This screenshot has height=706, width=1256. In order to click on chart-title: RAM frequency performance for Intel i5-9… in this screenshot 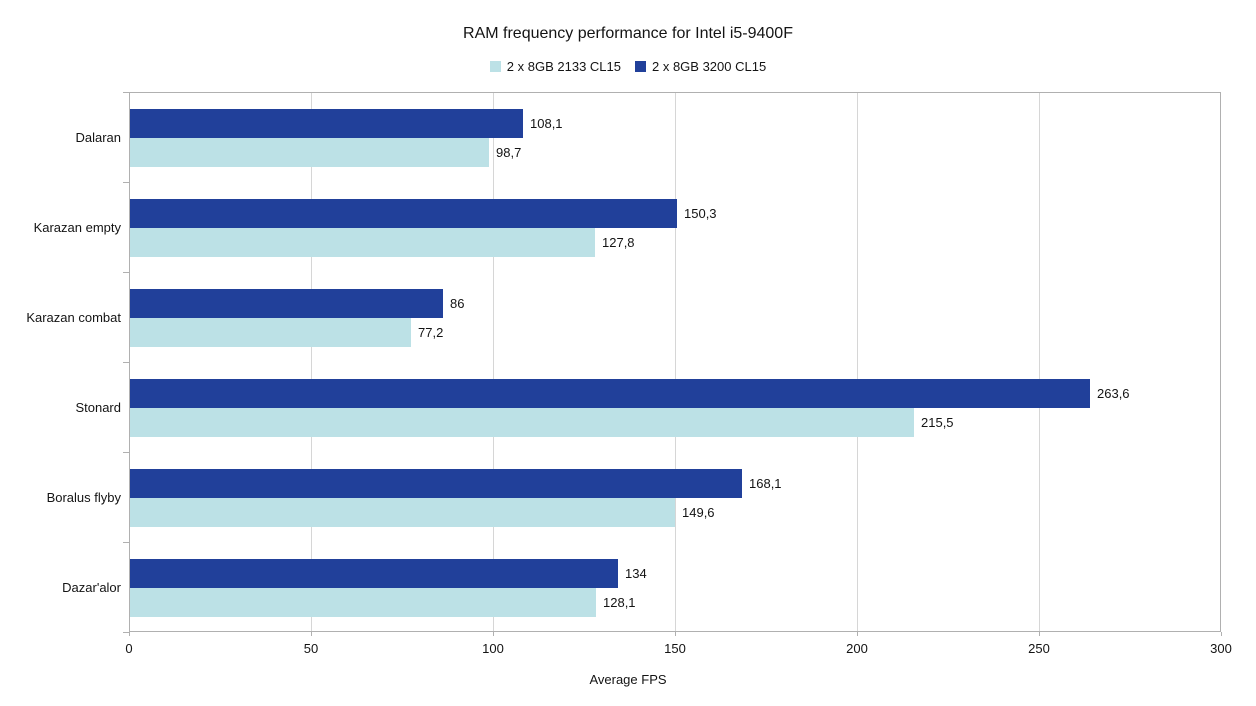, I will do `click(628, 33)`.